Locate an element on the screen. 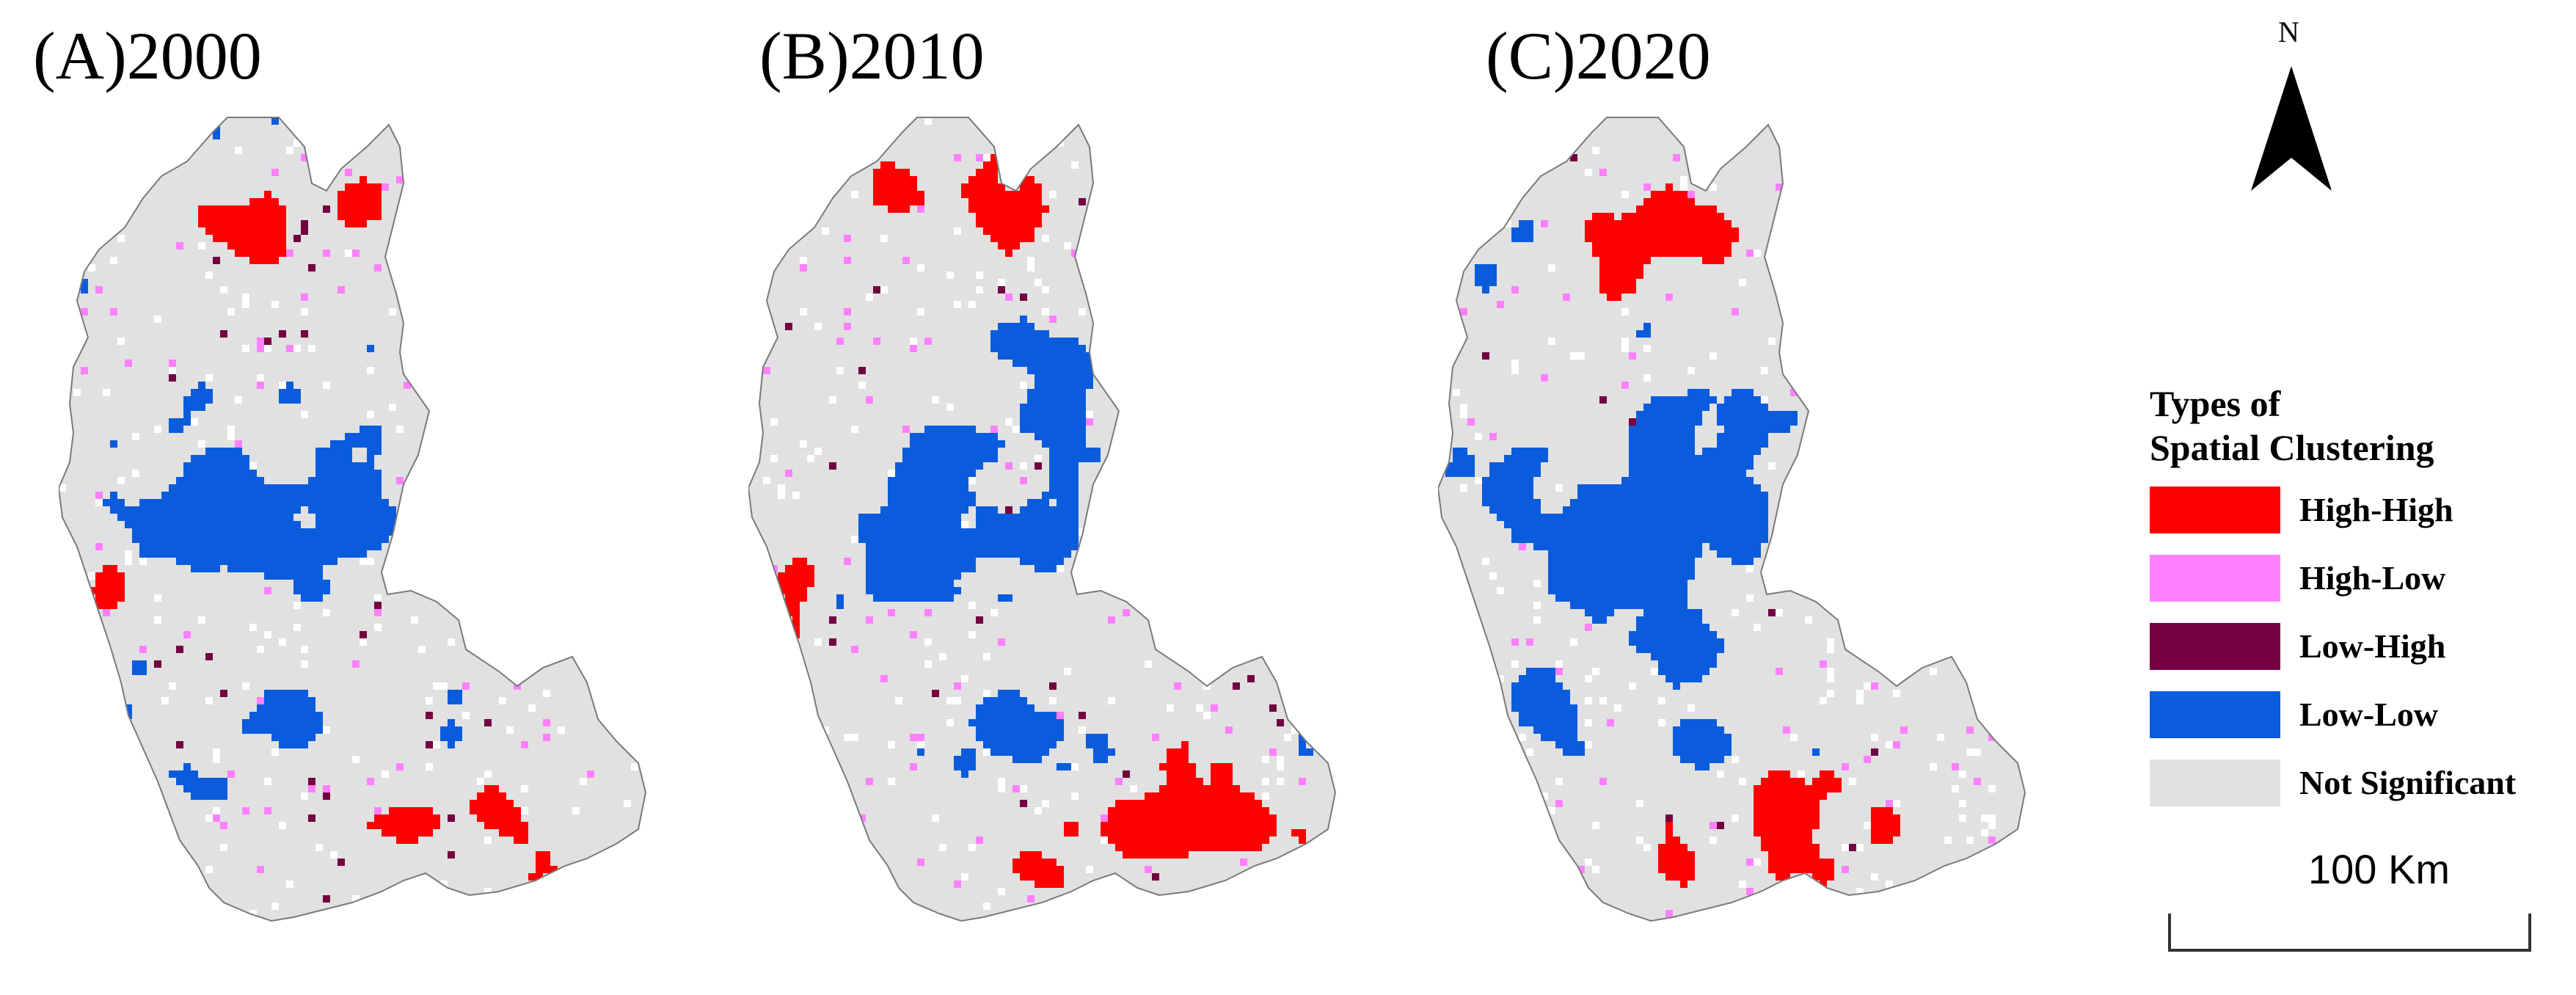  legend-item-not-significant: Not Significant is located at coordinates (2356, 782).